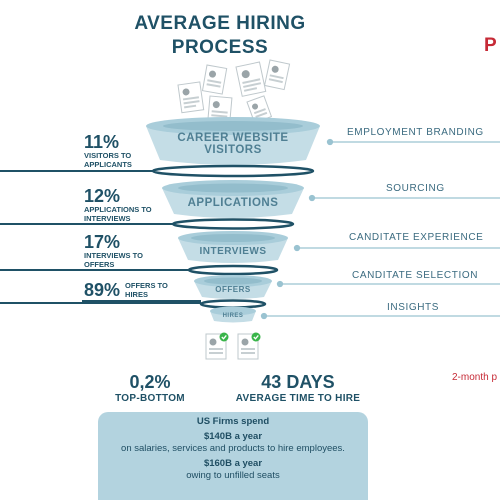 This screenshot has width=500, height=500. Describe the element at coordinates (118, 204) in the screenshot. I see `conversion-applications-interviews: 12% APPLICATIONS TO INTERVIEWS` at that location.